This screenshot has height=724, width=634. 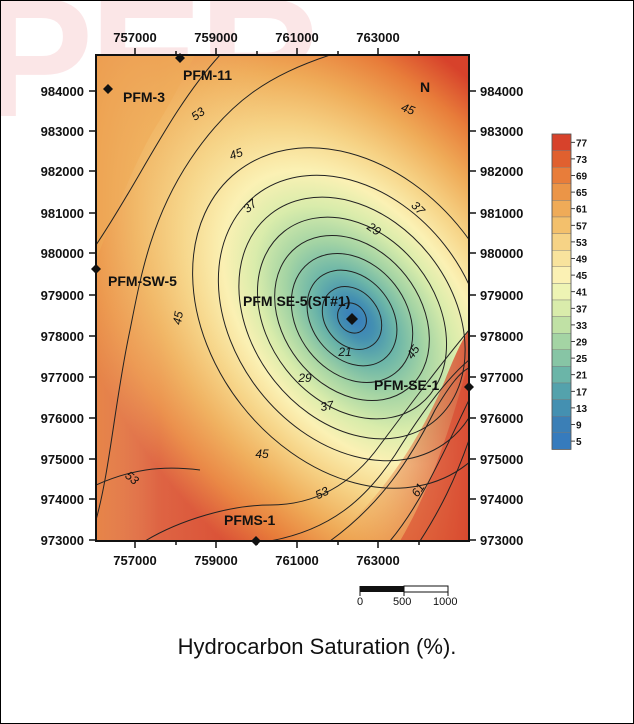 I want to click on y-tick-label-right: 983000, so click(x=501, y=131).